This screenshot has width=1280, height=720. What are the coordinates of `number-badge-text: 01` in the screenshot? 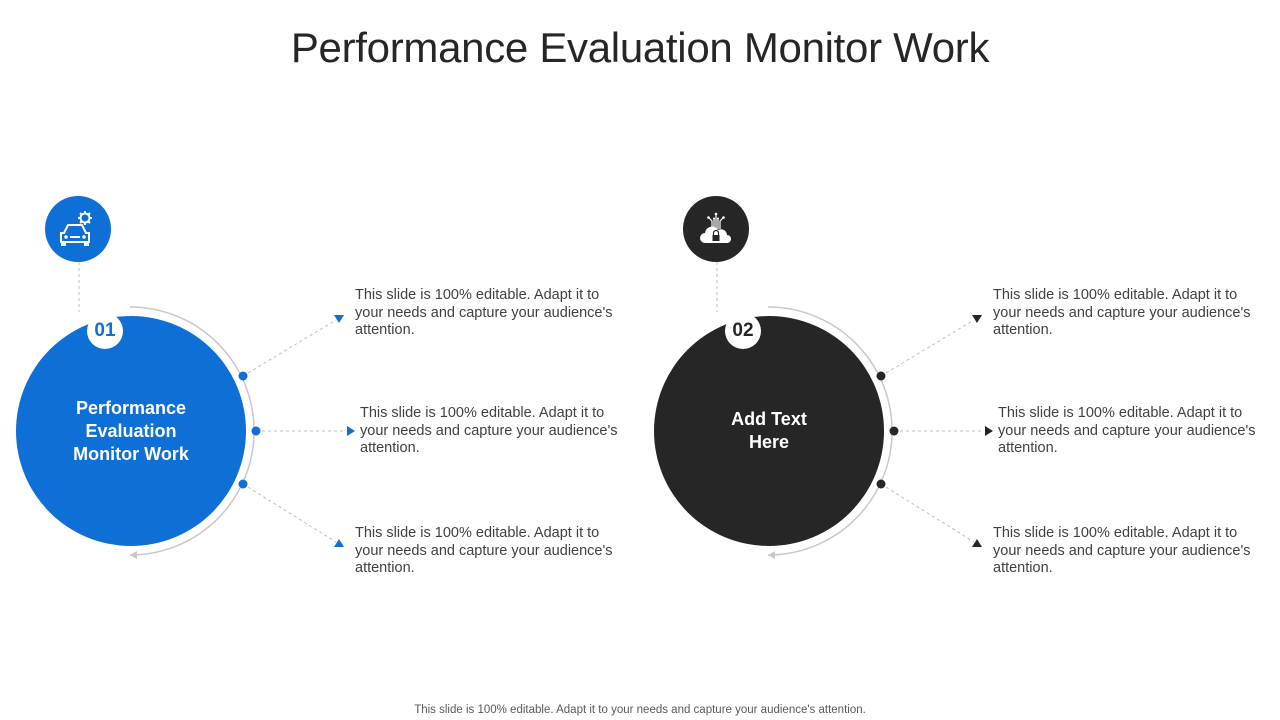 It's located at (105, 330).